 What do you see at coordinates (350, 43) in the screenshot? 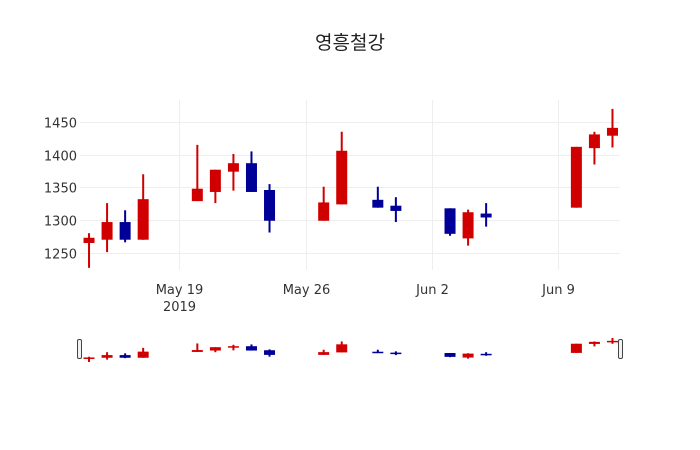
I see `chart-title: 영흥철강` at bounding box center [350, 43].